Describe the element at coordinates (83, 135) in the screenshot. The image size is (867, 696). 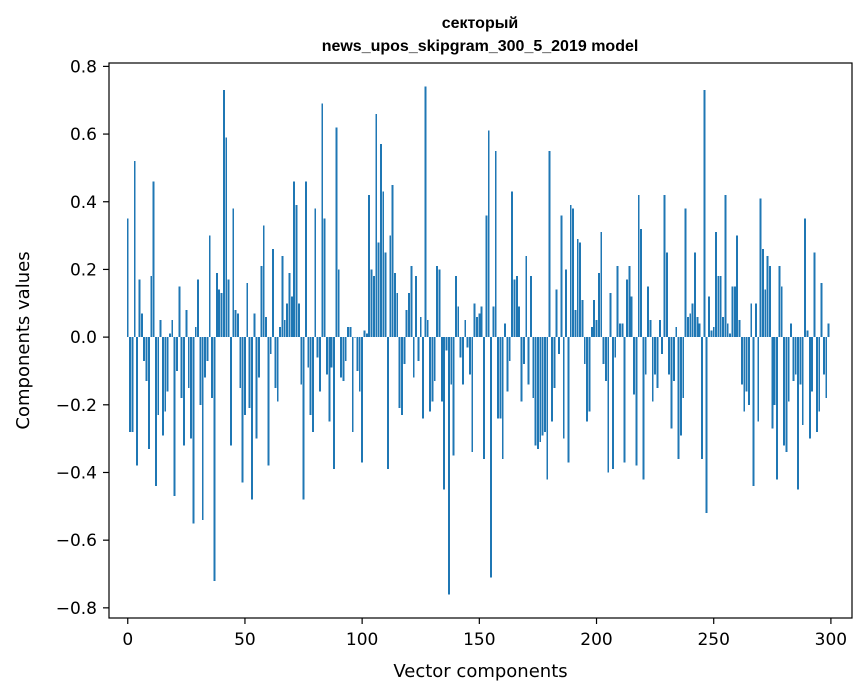
I see `y-tick-label-7: 0.6` at that location.